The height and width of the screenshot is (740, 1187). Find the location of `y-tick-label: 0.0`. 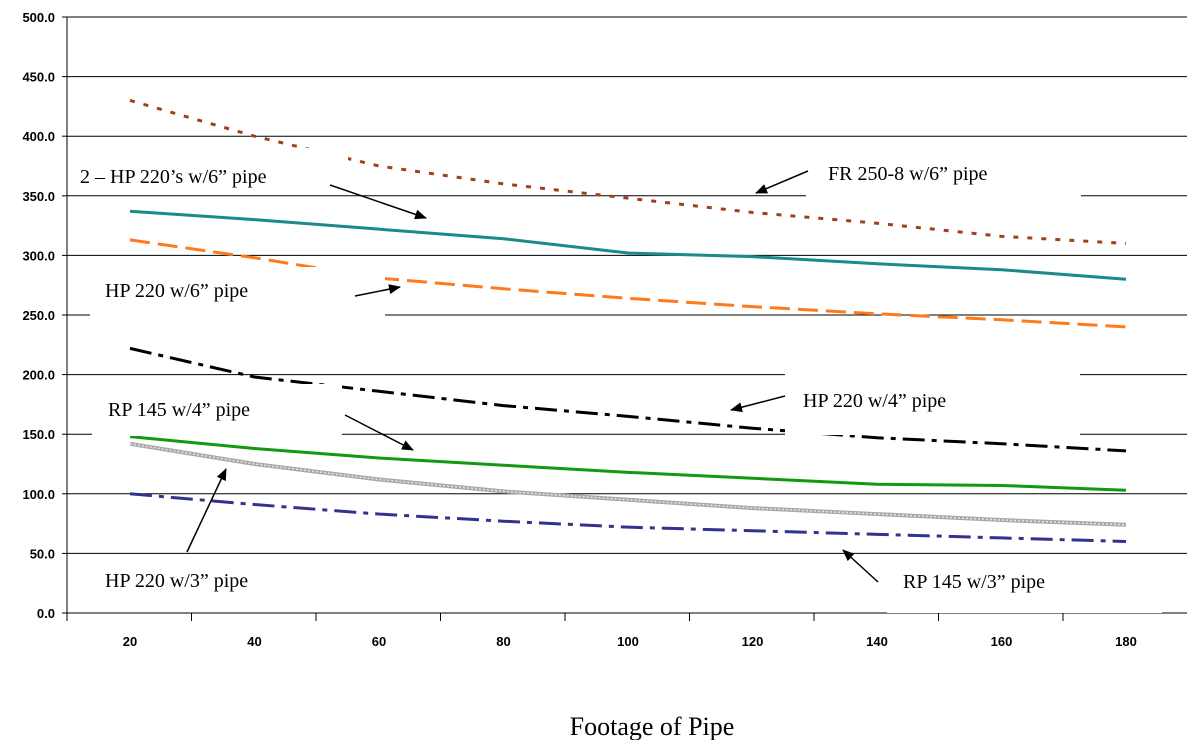

y-tick-label: 0.0 is located at coordinates (46, 613).